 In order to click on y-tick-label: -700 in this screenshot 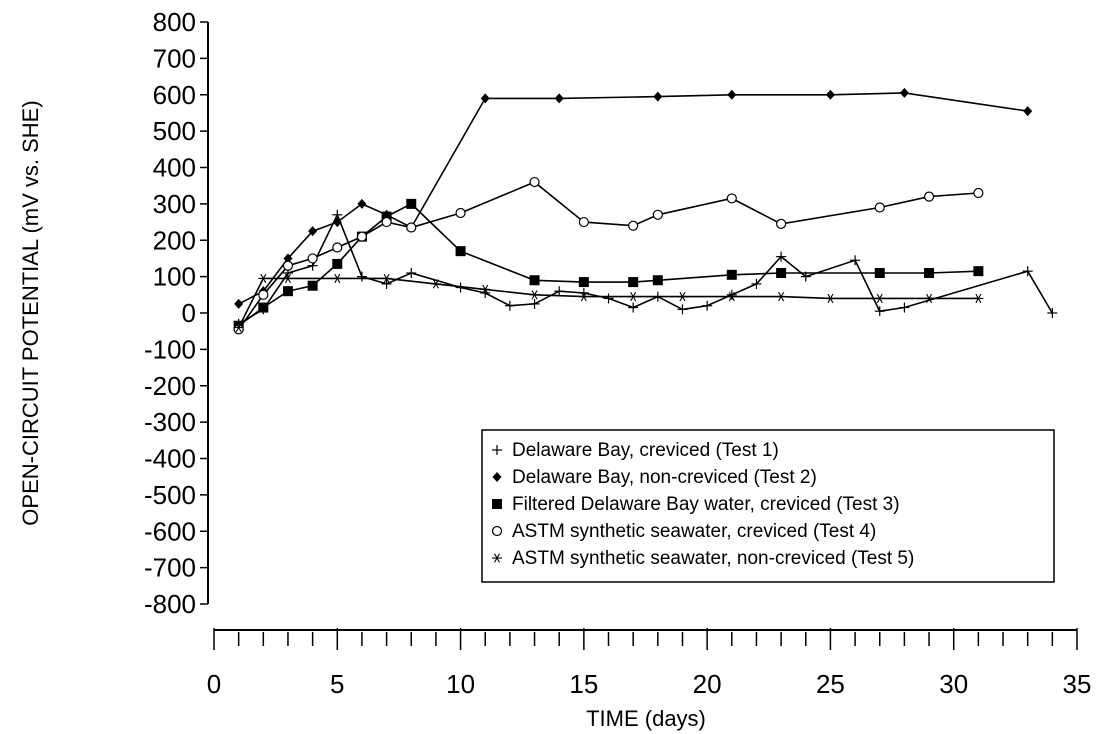, I will do `click(170, 568)`.